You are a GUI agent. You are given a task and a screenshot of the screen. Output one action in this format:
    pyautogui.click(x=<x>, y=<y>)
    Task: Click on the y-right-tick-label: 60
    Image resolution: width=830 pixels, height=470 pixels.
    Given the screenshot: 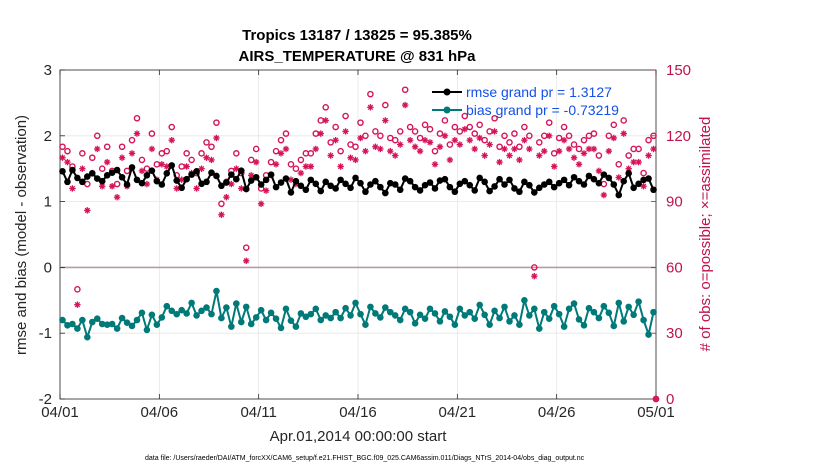 What is the action you would take?
    pyautogui.click(x=674, y=267)
    